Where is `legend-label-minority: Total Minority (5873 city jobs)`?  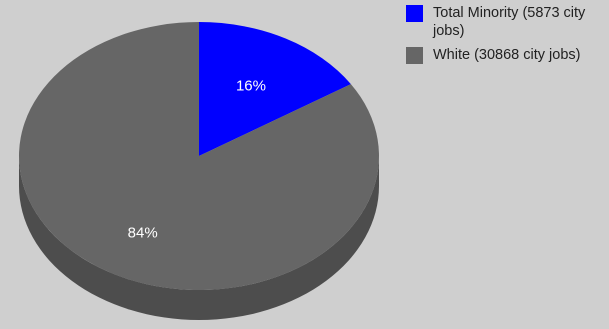
legend-label-minority: Total Minority (5873 city jobs) is located at coordinates (509, 22).